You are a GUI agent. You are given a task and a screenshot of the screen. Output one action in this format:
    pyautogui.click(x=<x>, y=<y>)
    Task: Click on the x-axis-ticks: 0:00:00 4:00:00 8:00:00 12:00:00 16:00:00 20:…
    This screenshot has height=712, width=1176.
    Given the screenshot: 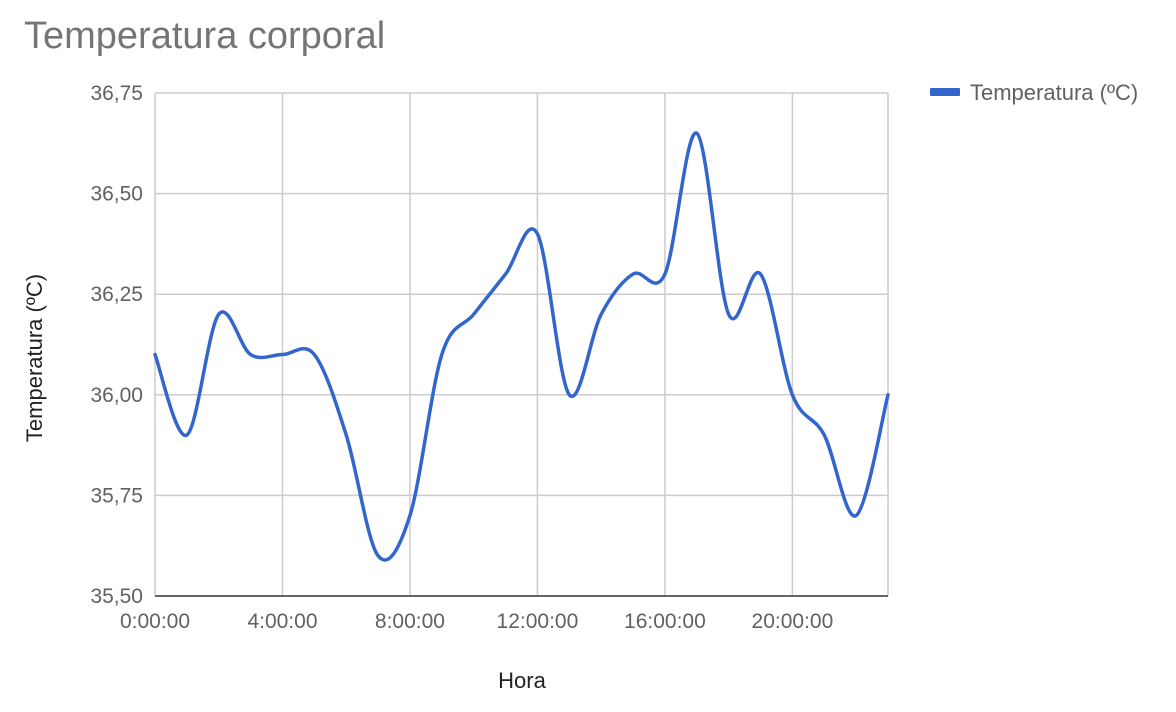 What is the action you would take?
    pyautogui.click(x=476, y=621)
    